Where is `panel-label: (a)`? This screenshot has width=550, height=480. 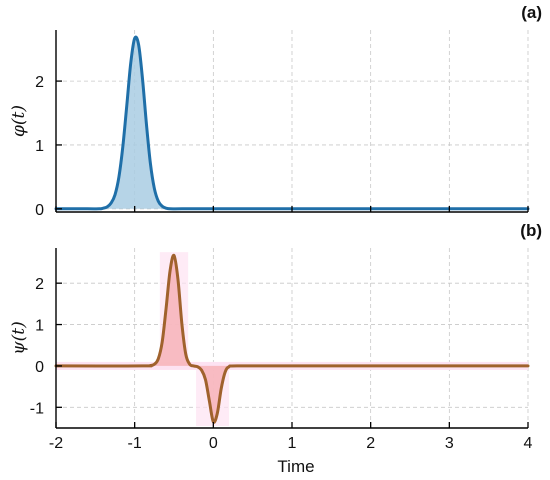 panel-label: (a) is located at coordinates (531, 12).